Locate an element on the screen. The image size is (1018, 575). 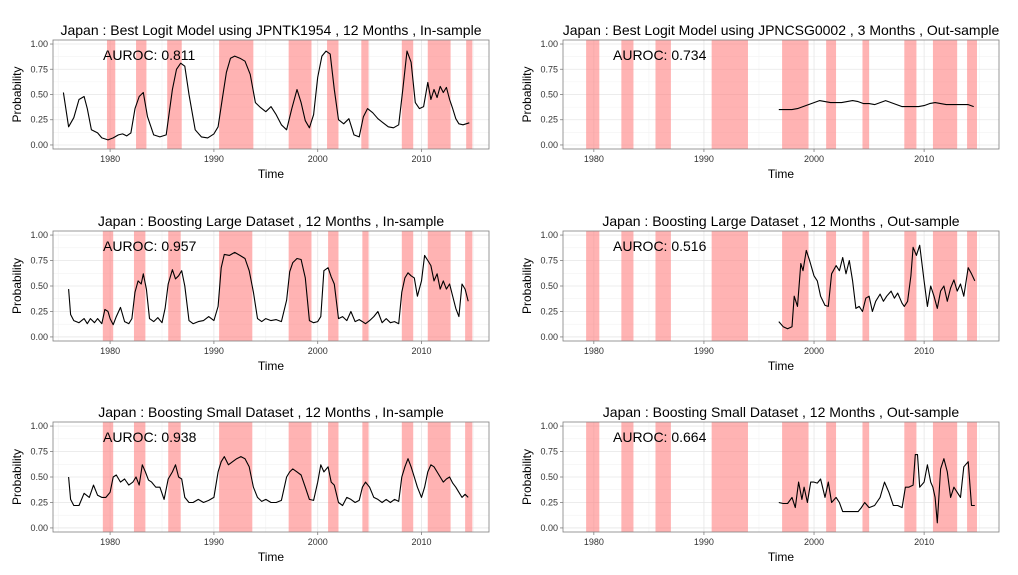
auroc-annotation: AUROC: 0.664 is located at coordinates (660, 437).